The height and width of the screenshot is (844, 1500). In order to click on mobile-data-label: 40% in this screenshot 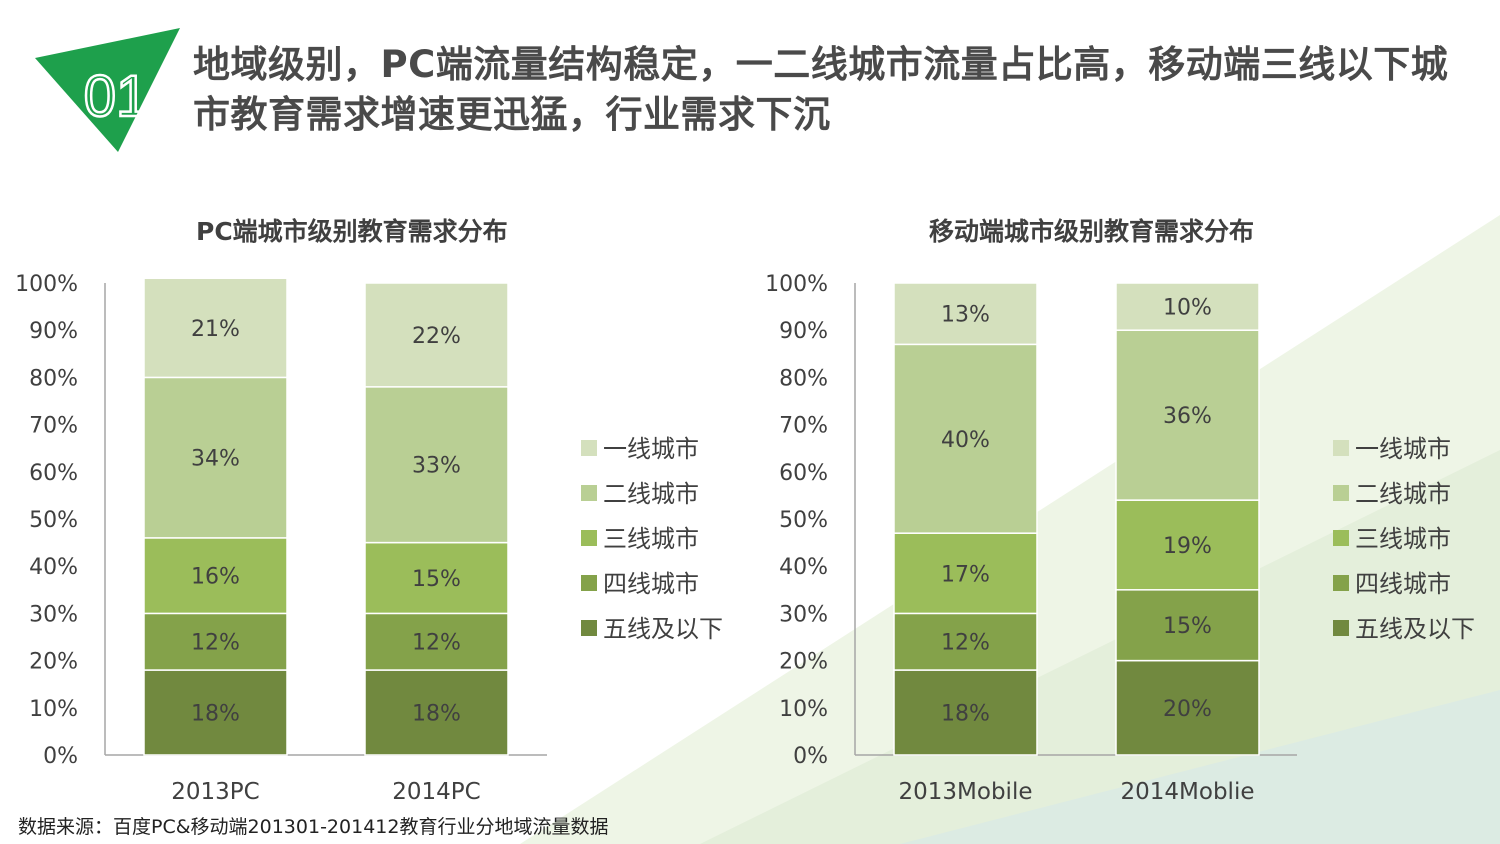, I will do `click(965, 440)`.